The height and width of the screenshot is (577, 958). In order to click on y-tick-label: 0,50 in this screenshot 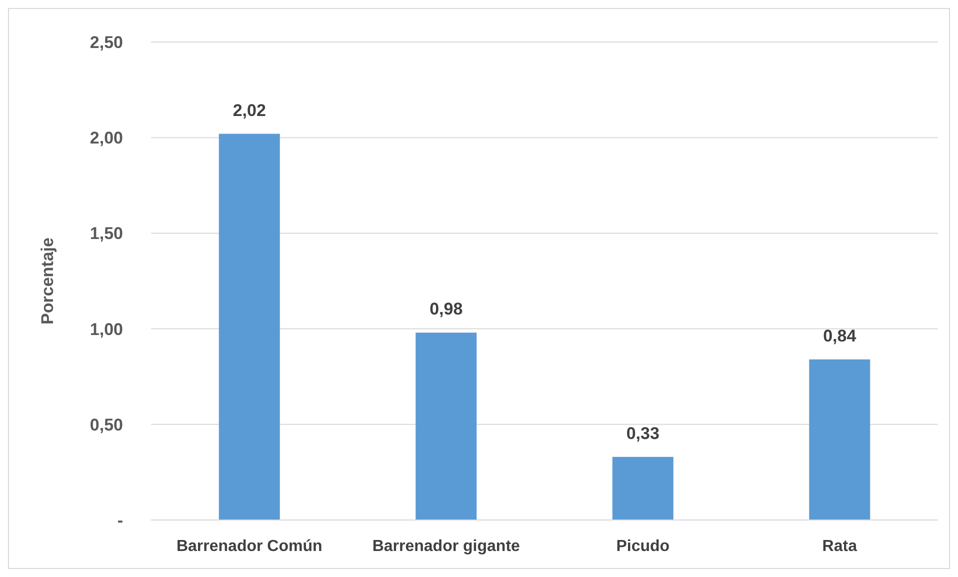, I will do `click(106, 424)`.